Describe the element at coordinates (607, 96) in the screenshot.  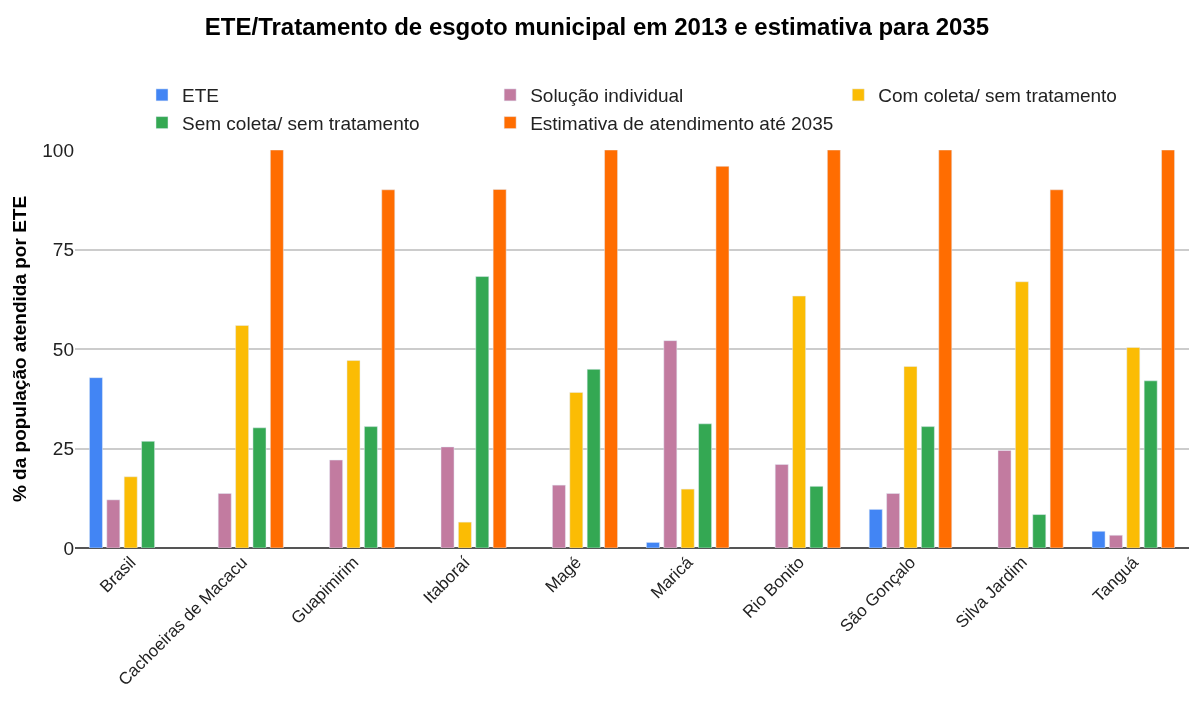
I see `legend-label: Solução individual` at that location.